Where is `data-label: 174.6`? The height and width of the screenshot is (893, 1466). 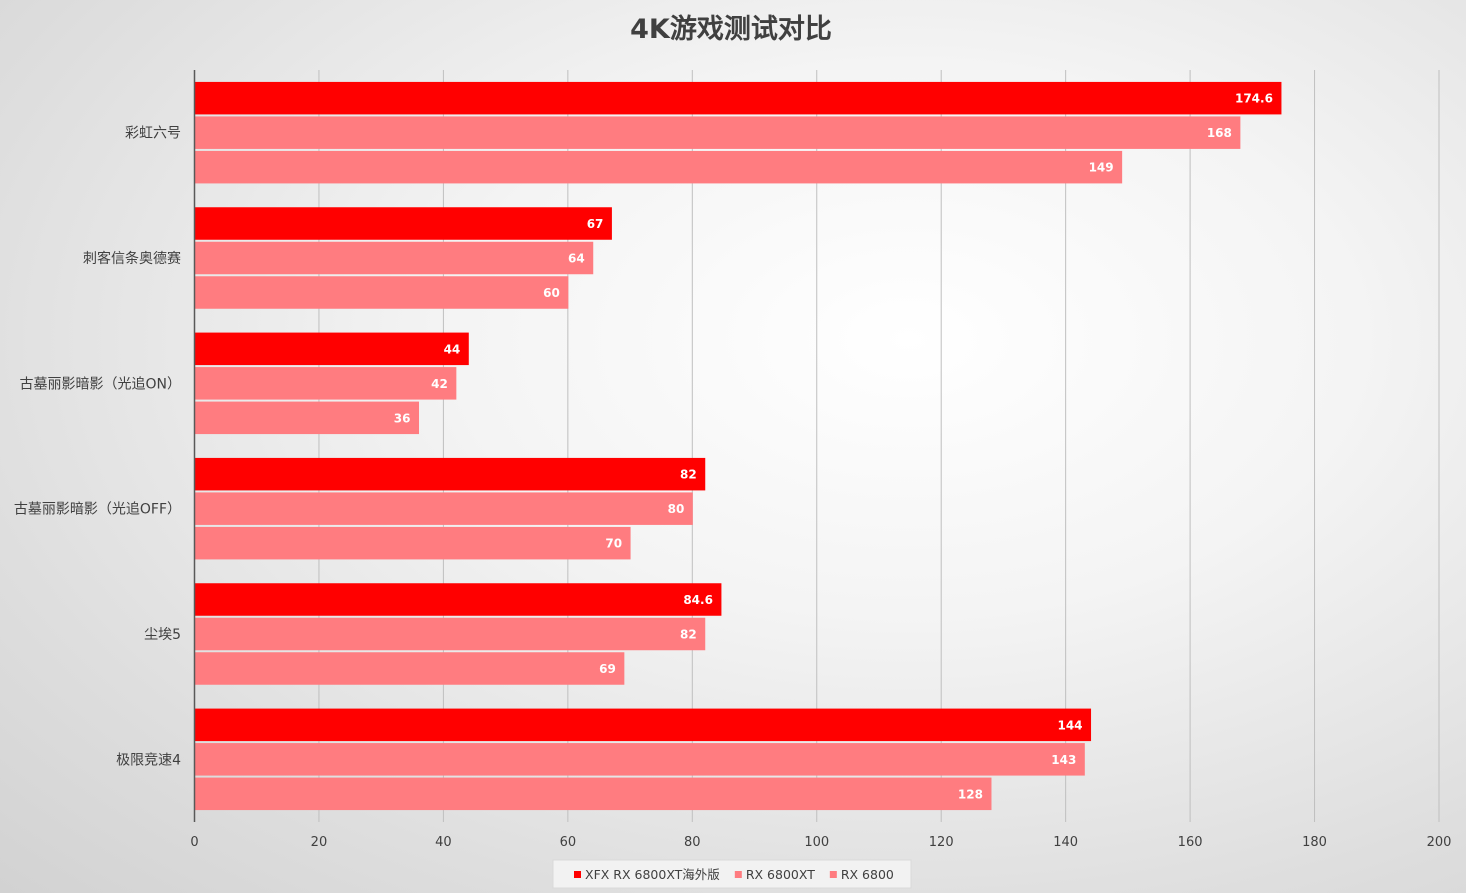 data-label: 174.6 is located at coordinates (1254, 99).